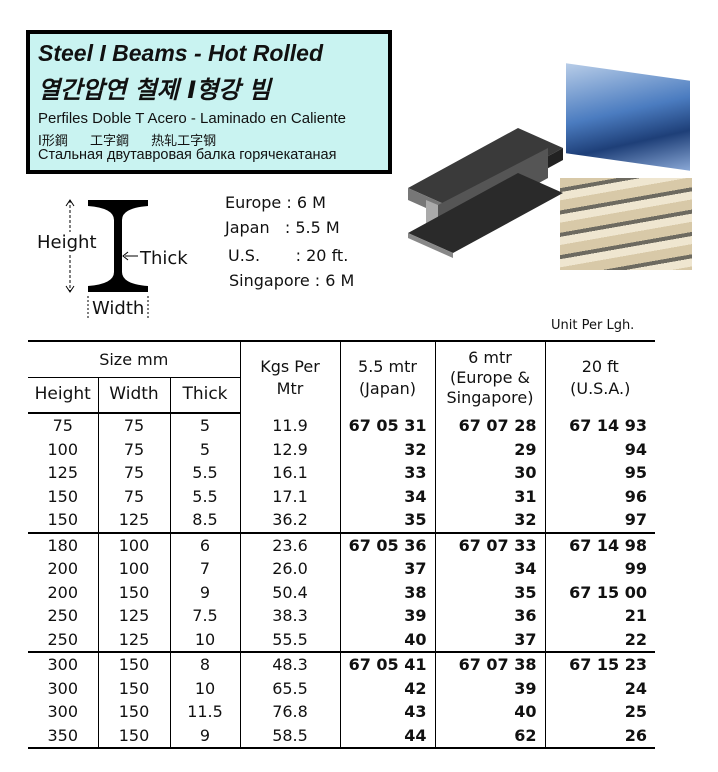 The image size is (718, 772). What do you see at coordinates (489, 376) in the screenshot?
I see `header-europe: 6 mtr (Europe & Singapore)` at bounding box center [489, 376].